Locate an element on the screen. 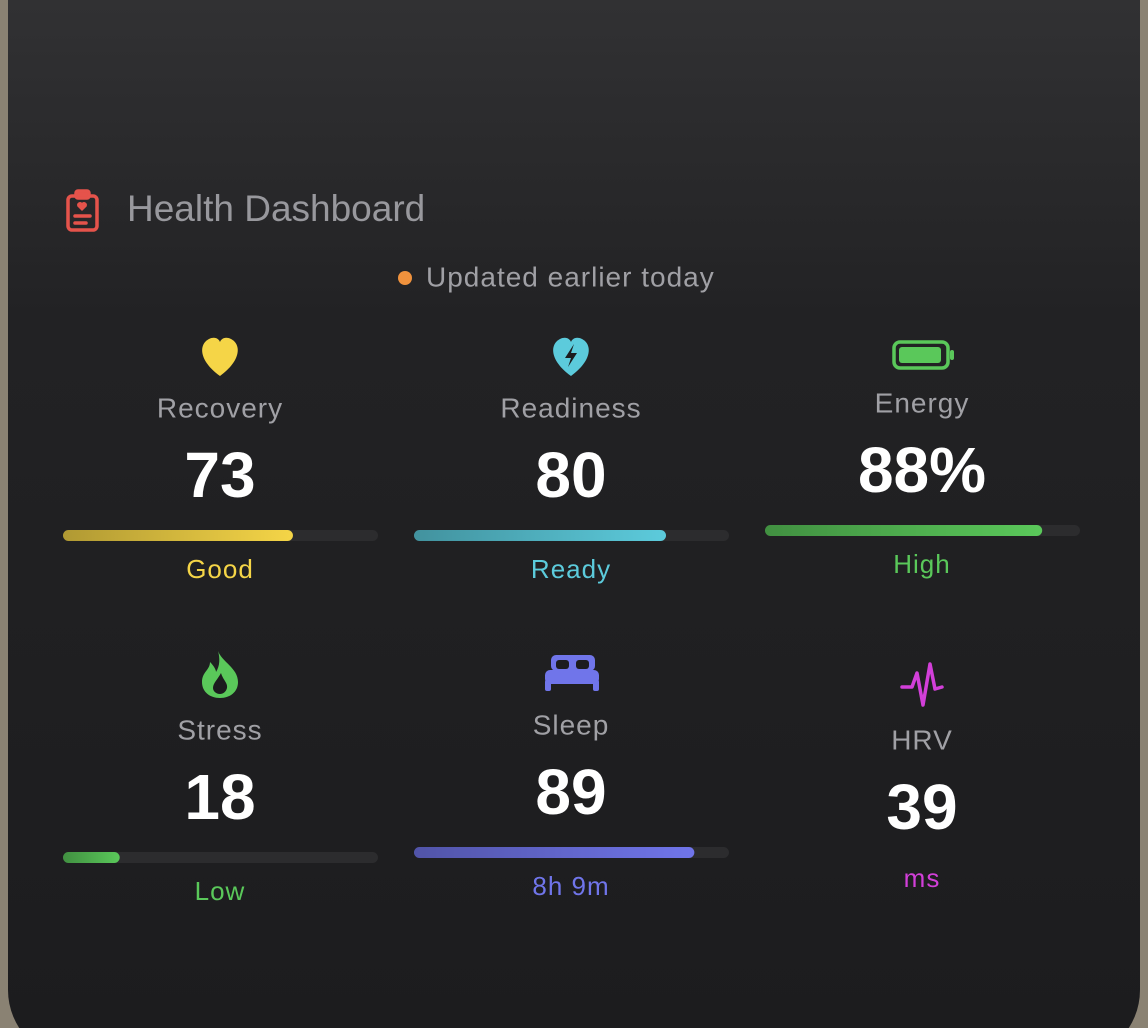 This screenshot has height=1028, width=1148. metric-status: Low is located at coordinates (220, 891).